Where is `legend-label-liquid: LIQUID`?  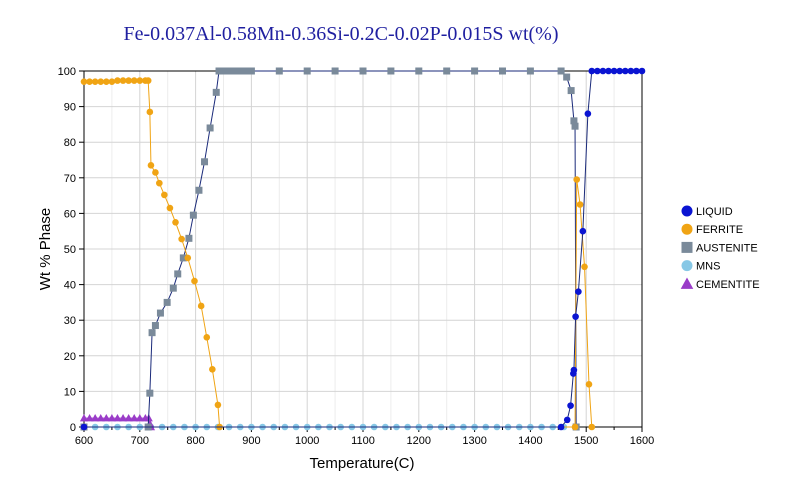 legend-label-liquid: LIQUID is located at coordinates (714, 212).